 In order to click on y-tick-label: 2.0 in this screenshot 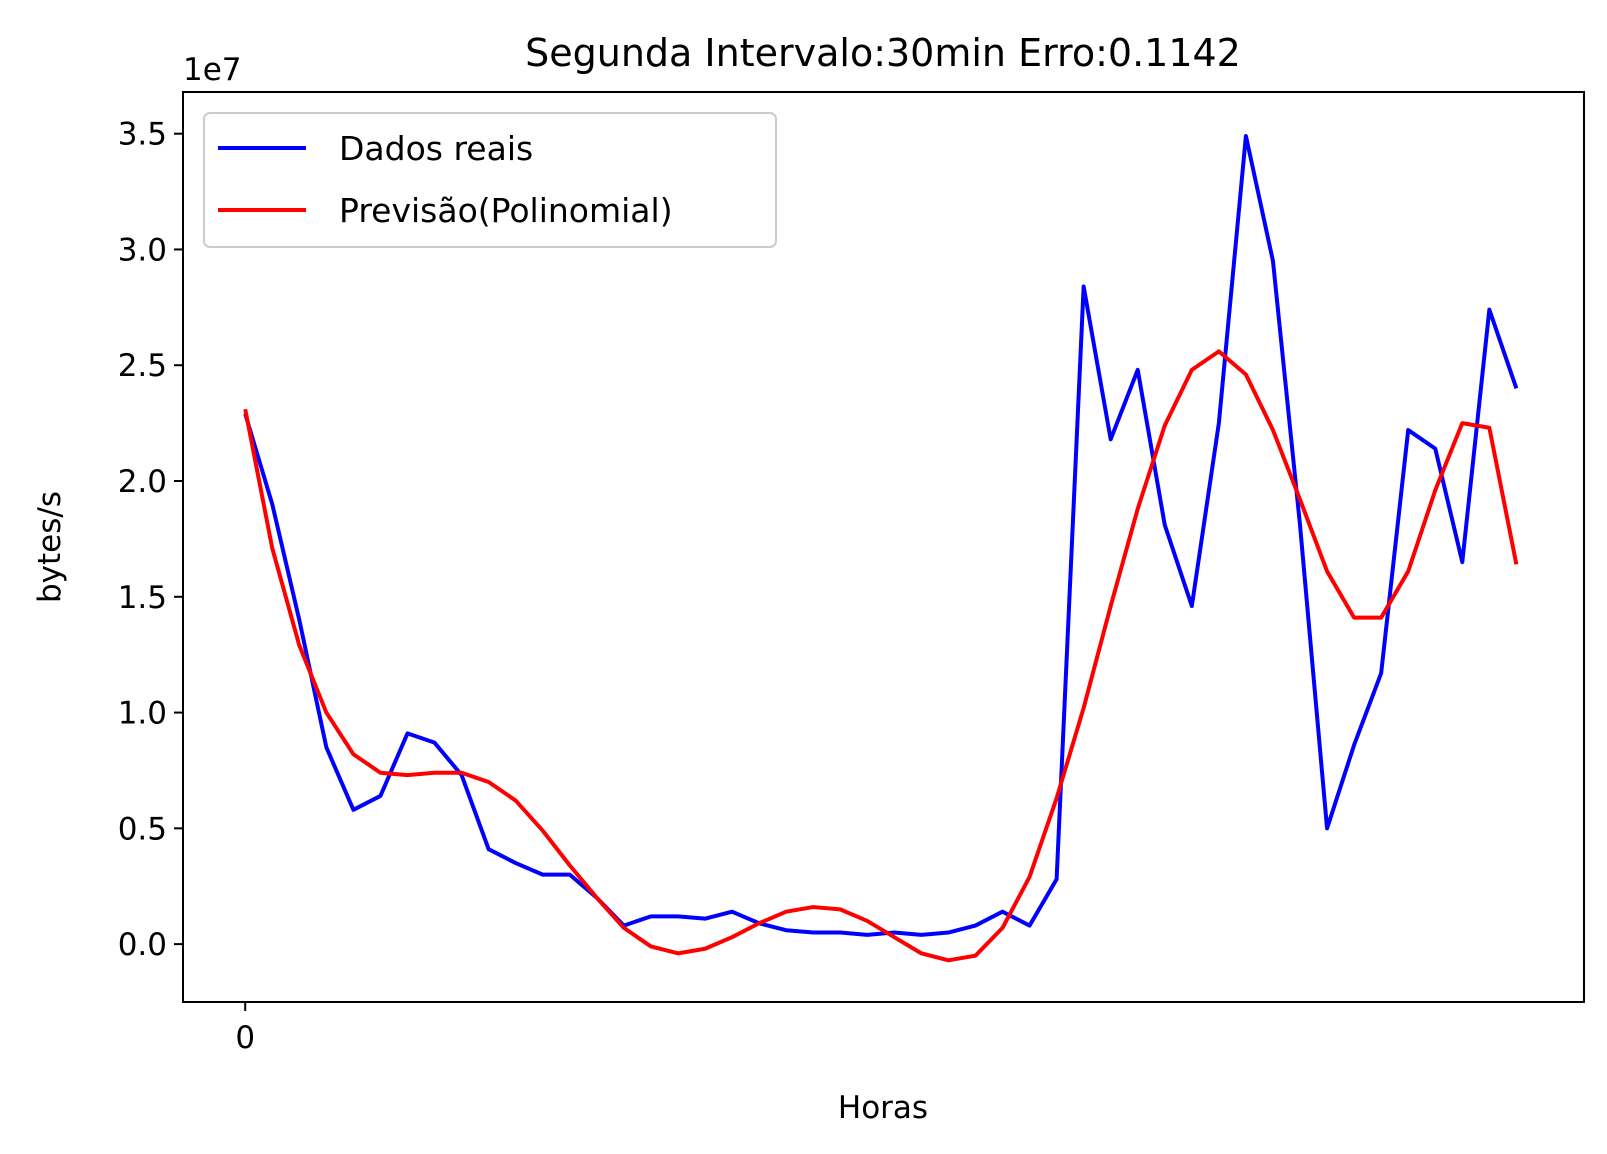, I will do `click(142, 482)`.